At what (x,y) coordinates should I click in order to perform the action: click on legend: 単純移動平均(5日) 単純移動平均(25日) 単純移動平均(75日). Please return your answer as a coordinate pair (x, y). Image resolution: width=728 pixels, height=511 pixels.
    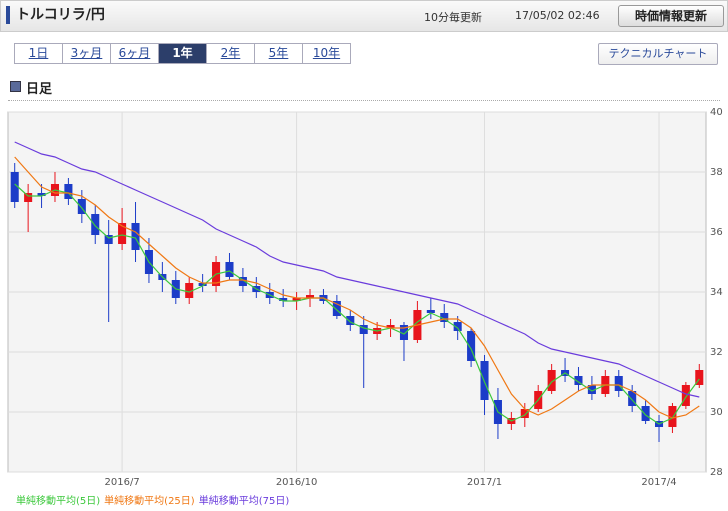
    Looking at the image, I should click on (152, 499).